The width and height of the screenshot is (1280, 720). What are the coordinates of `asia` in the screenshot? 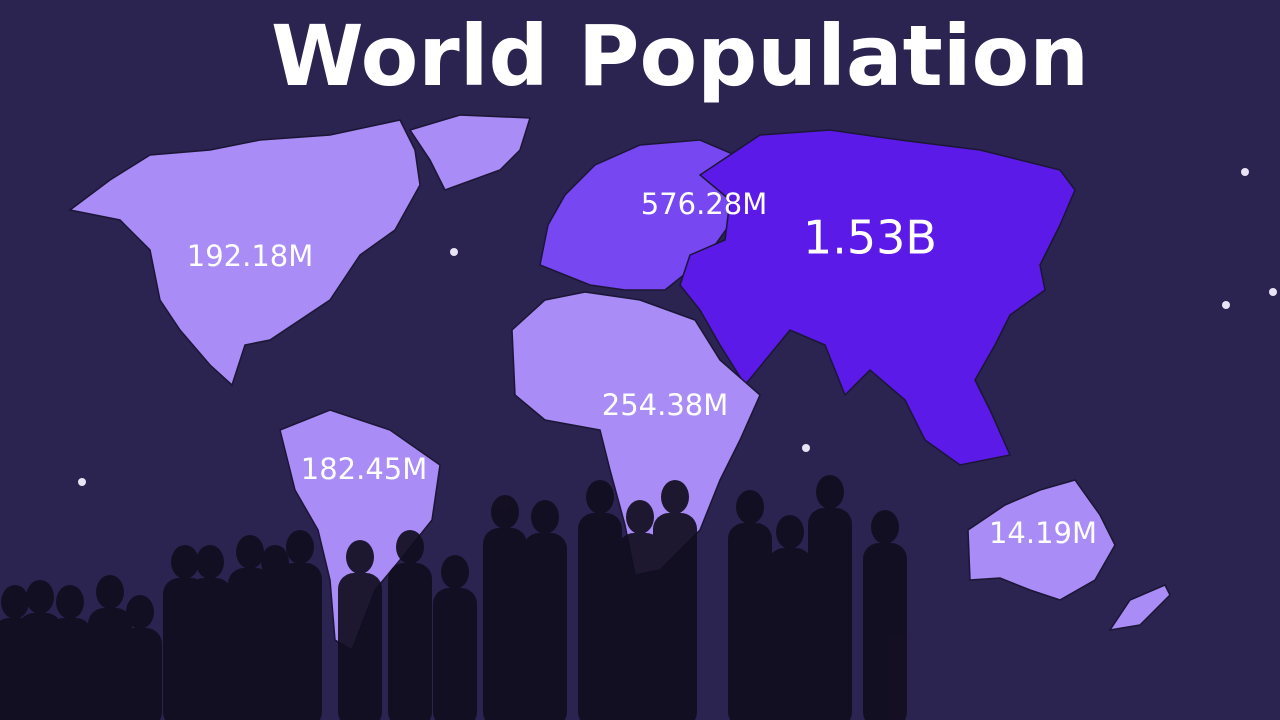 It's located at (877, 297).